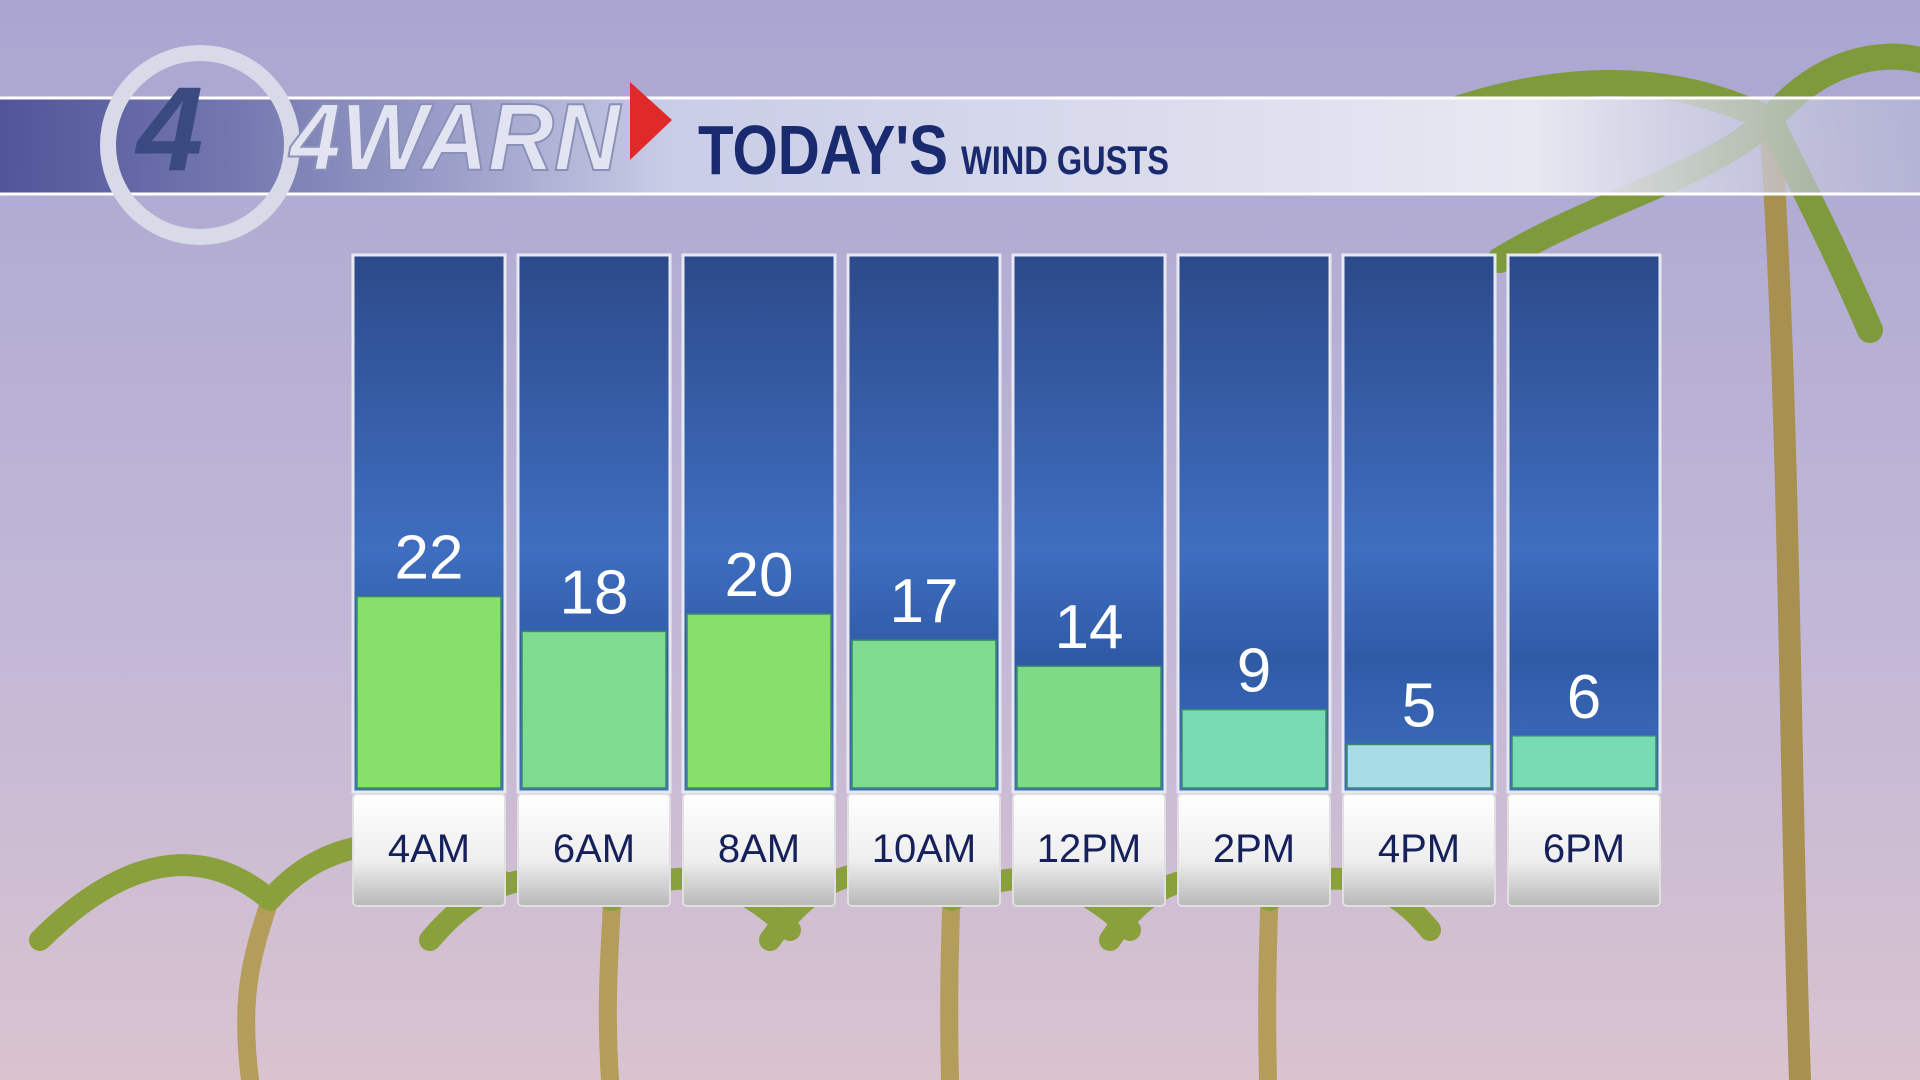  I want to click on chart-subtitle: WIND GUSTS, so click(1065, 161).